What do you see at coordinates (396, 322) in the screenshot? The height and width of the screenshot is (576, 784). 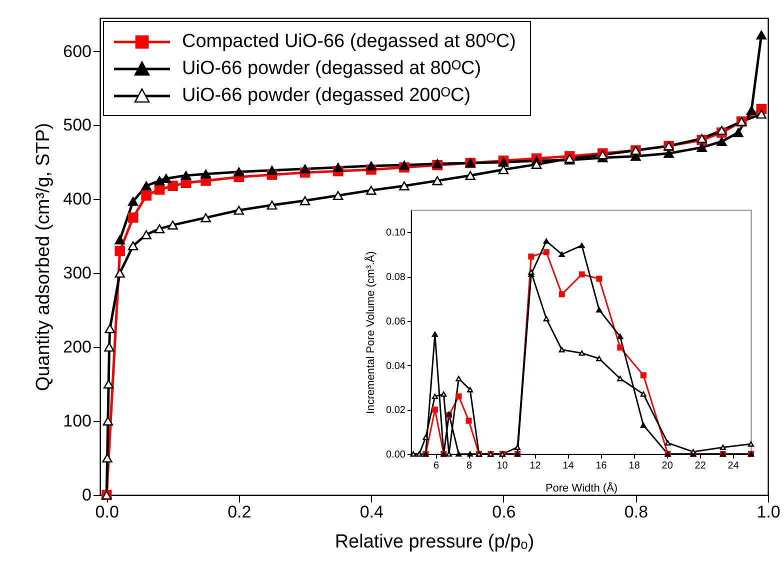 I see `y-tick-label: 0.06` at bounding box center [396, 322].